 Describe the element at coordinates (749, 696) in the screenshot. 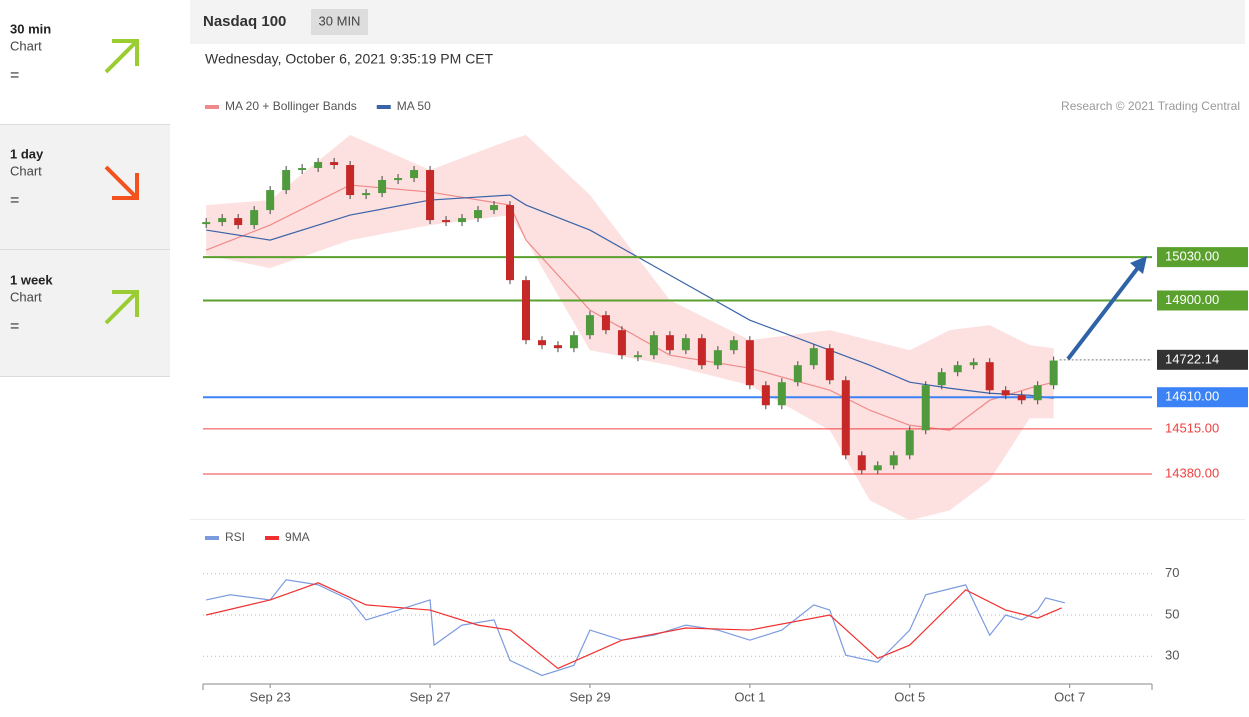

I see `x-tick-label: Oct 1` at that location.